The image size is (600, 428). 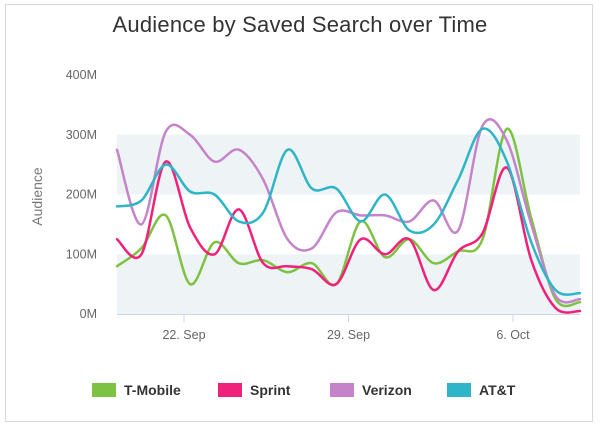 I want to click on y-axis: 0M 100M 200M 300M 400M, so click(x=81, y=194).